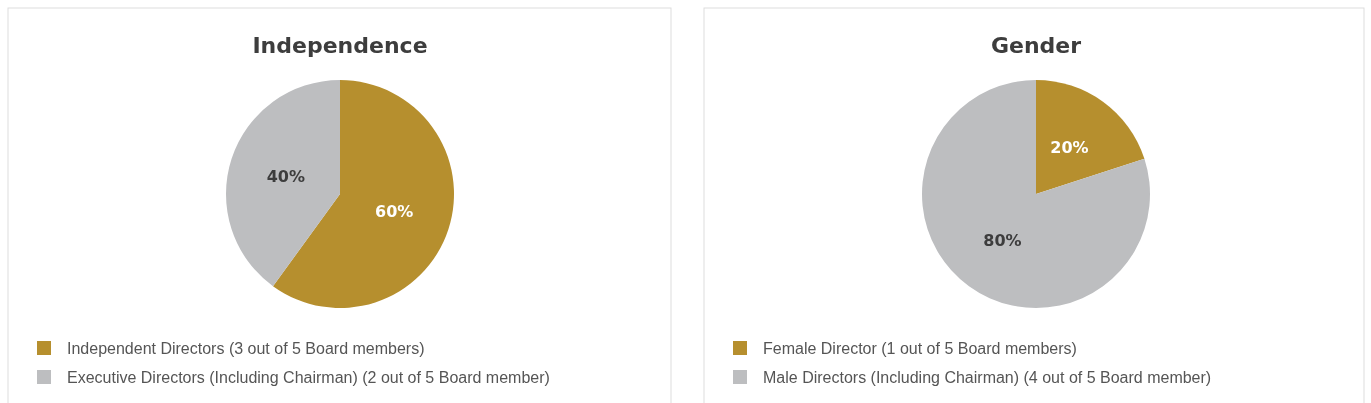 Image resolution: width=1371 pixels, height=403 pixels. Describe the element at coordinates (308, 377) in the screenshot. I see `legend-label: Executive Directors (Including Chairman) (2 out of 5 Board member)` at that location.